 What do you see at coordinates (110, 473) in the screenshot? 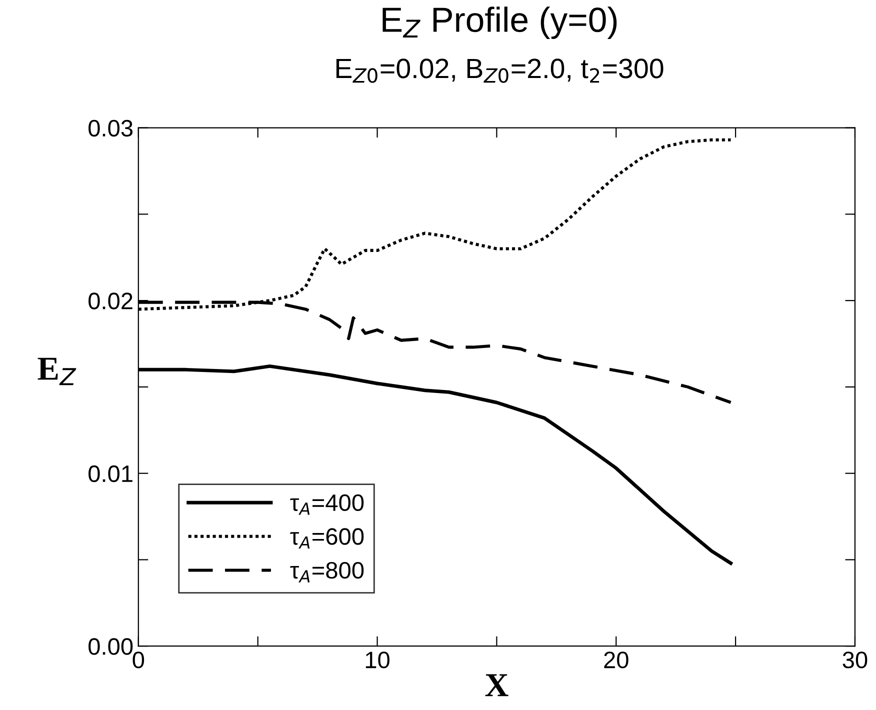
I see `y-tick-label: 0.01` at bounding box center [110, 473].